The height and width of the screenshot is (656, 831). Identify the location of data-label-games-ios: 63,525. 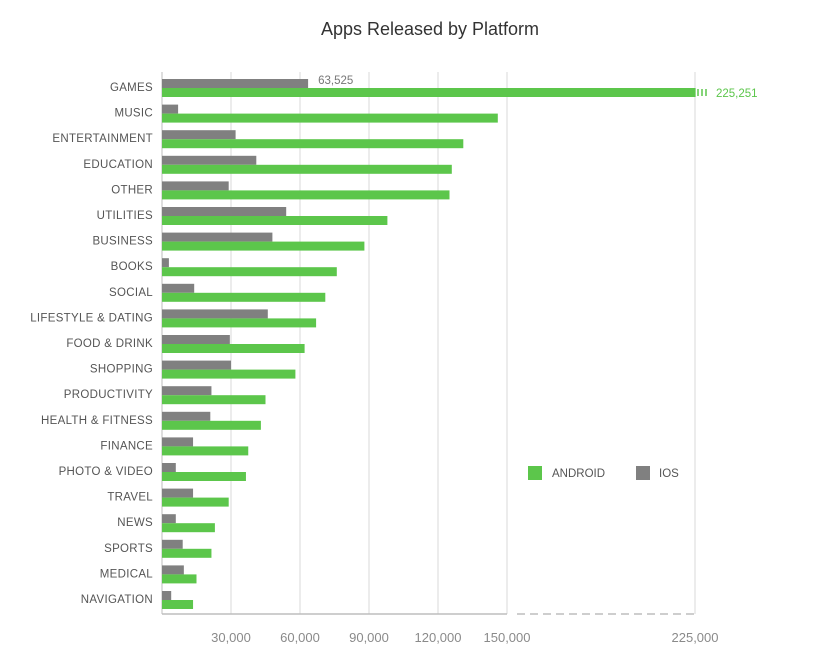
(335, 81).